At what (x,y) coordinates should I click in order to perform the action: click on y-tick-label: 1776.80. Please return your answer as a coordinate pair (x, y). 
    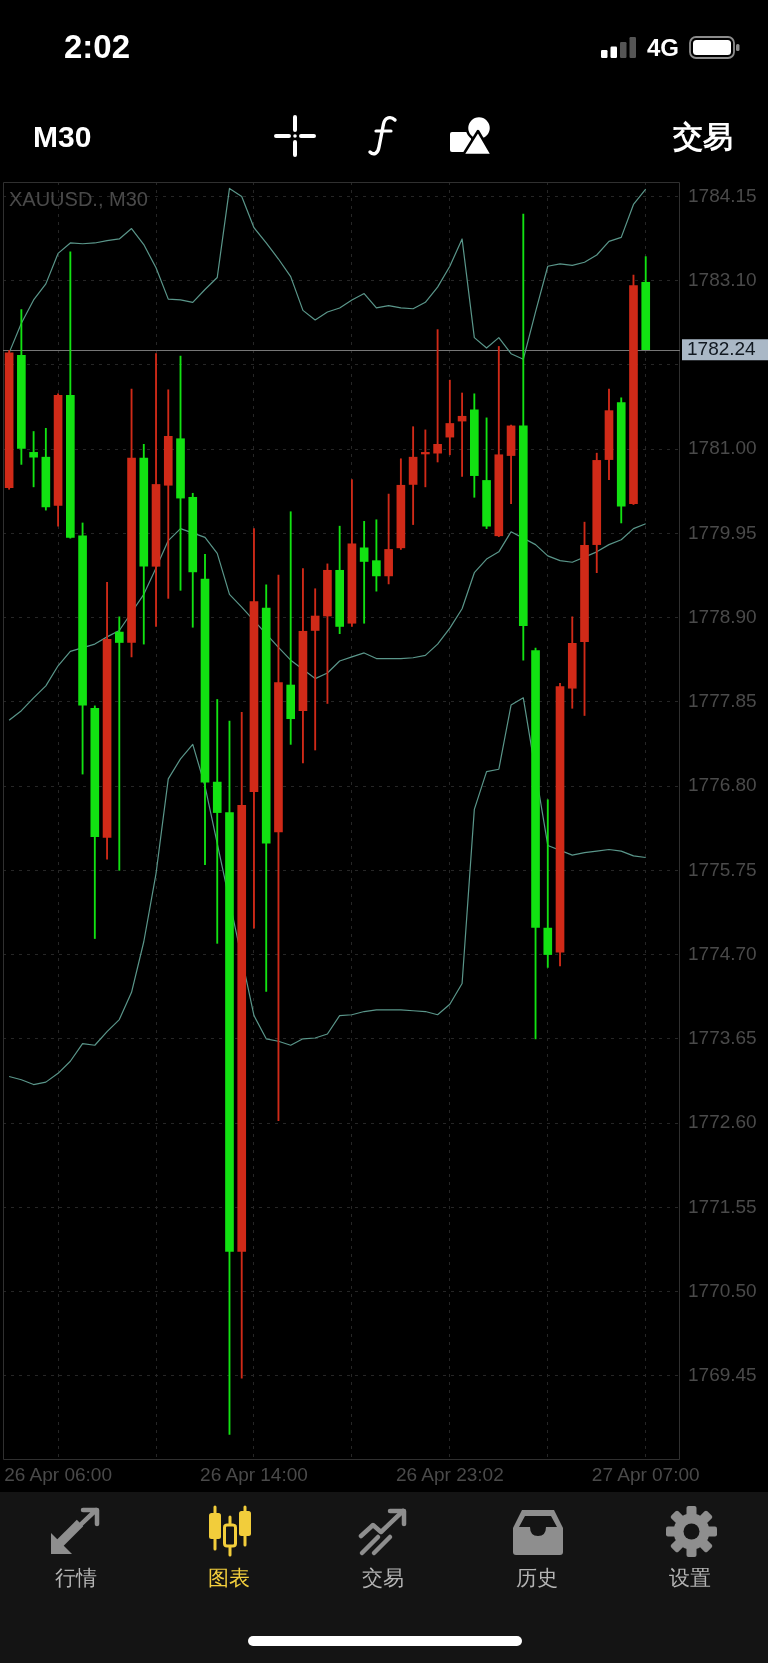
    Looking at the image, I should click on (722, 785).